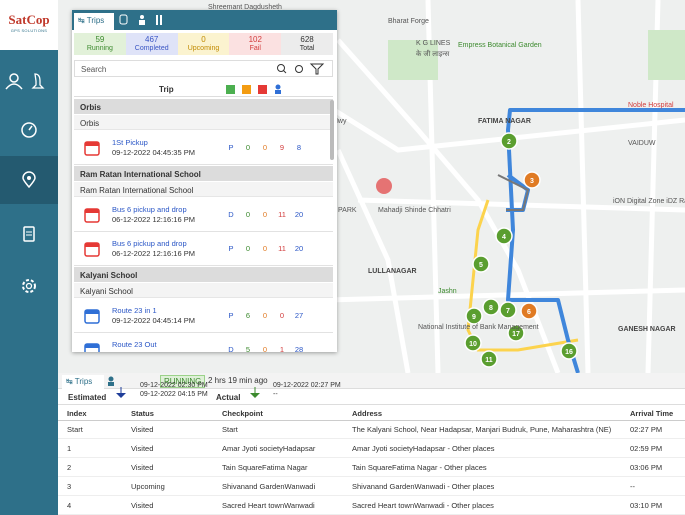  I want to click on map-label: LULLANAGAR, so click(392, 271).